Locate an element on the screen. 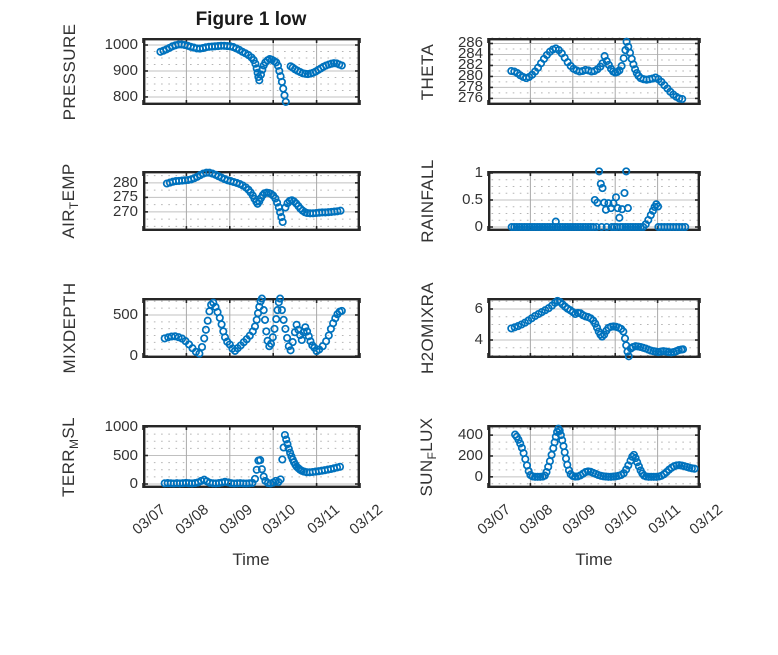 Image resolution: width=778 pixels, height=655 pixels. y-tick-label: 6 is located at coordinates (478, 308).